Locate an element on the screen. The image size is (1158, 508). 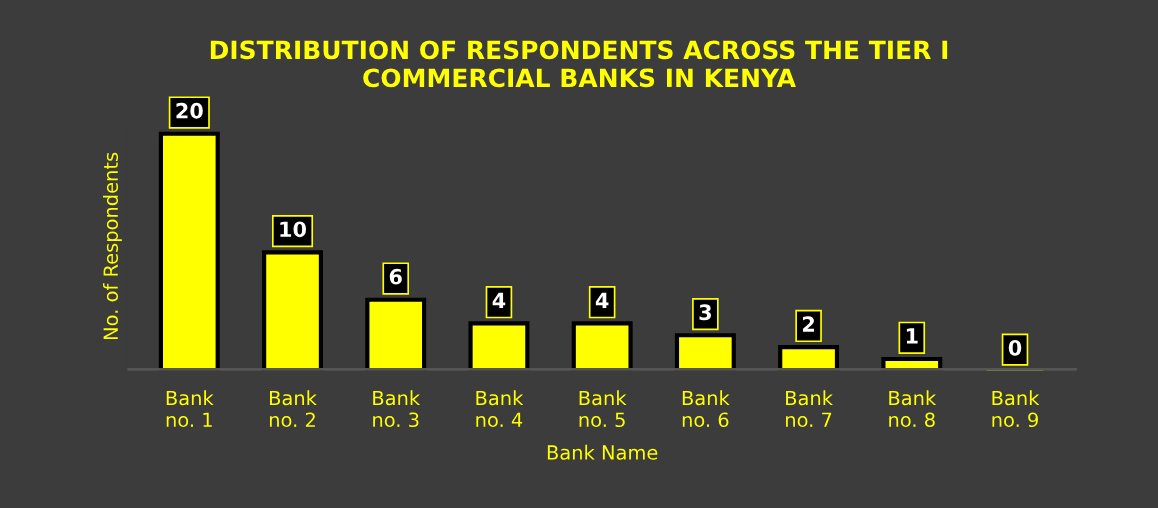
data-label: 20 is located at coordinates (189, 110).